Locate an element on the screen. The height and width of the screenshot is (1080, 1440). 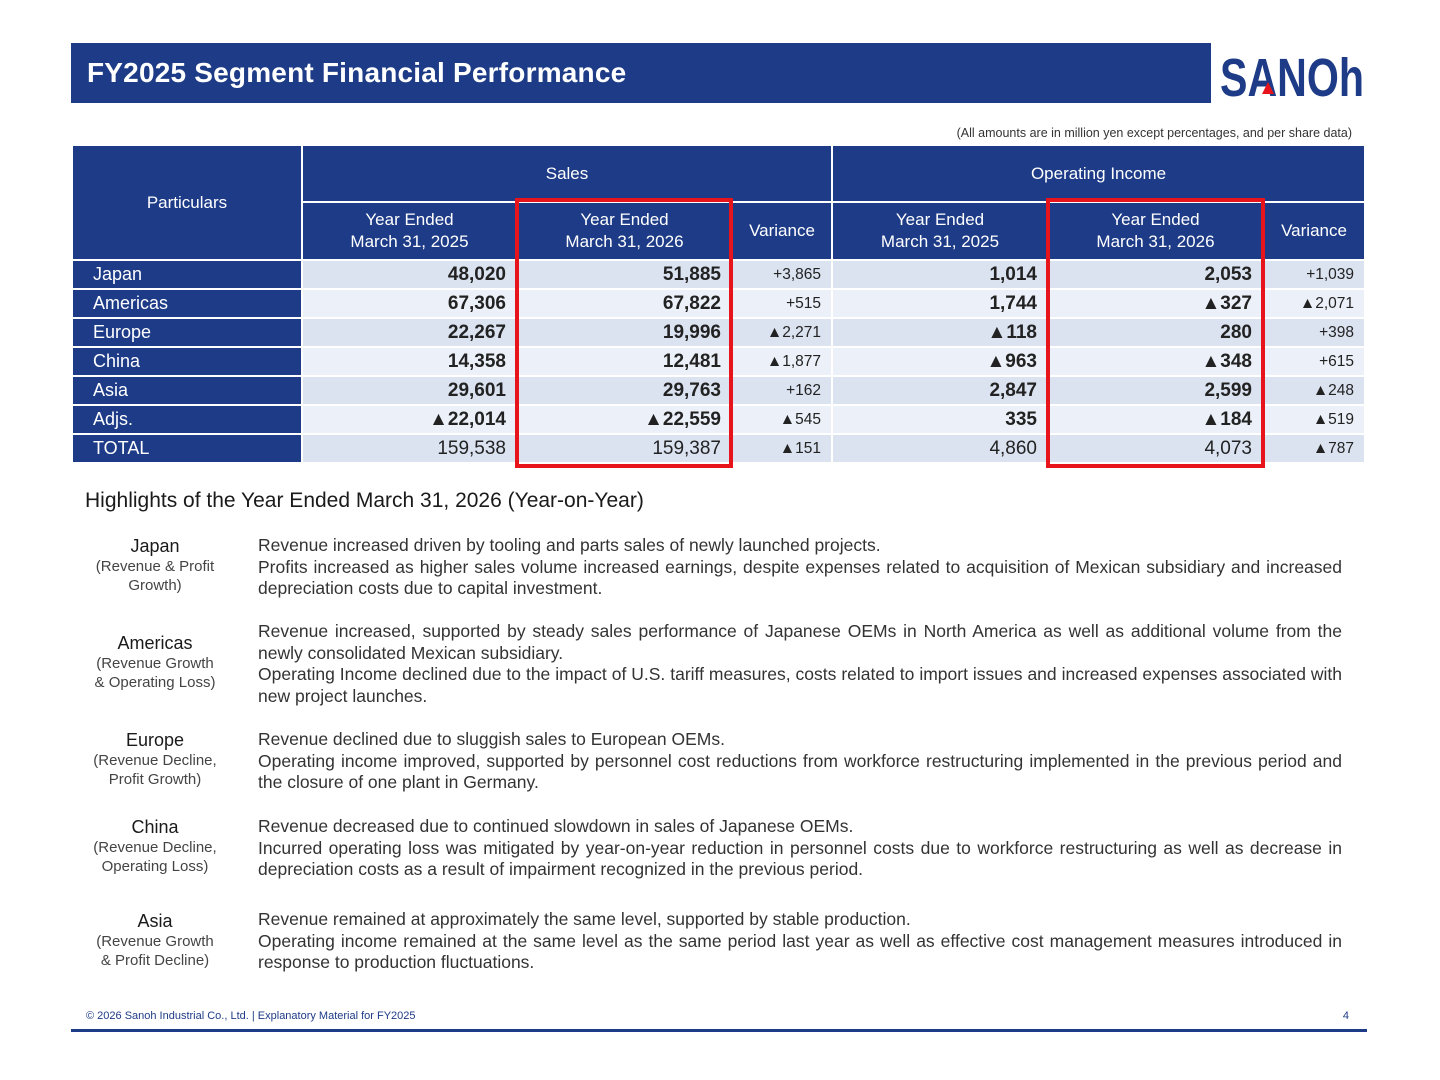
table-cell: +3,865 is located at coordinates (782, 274).